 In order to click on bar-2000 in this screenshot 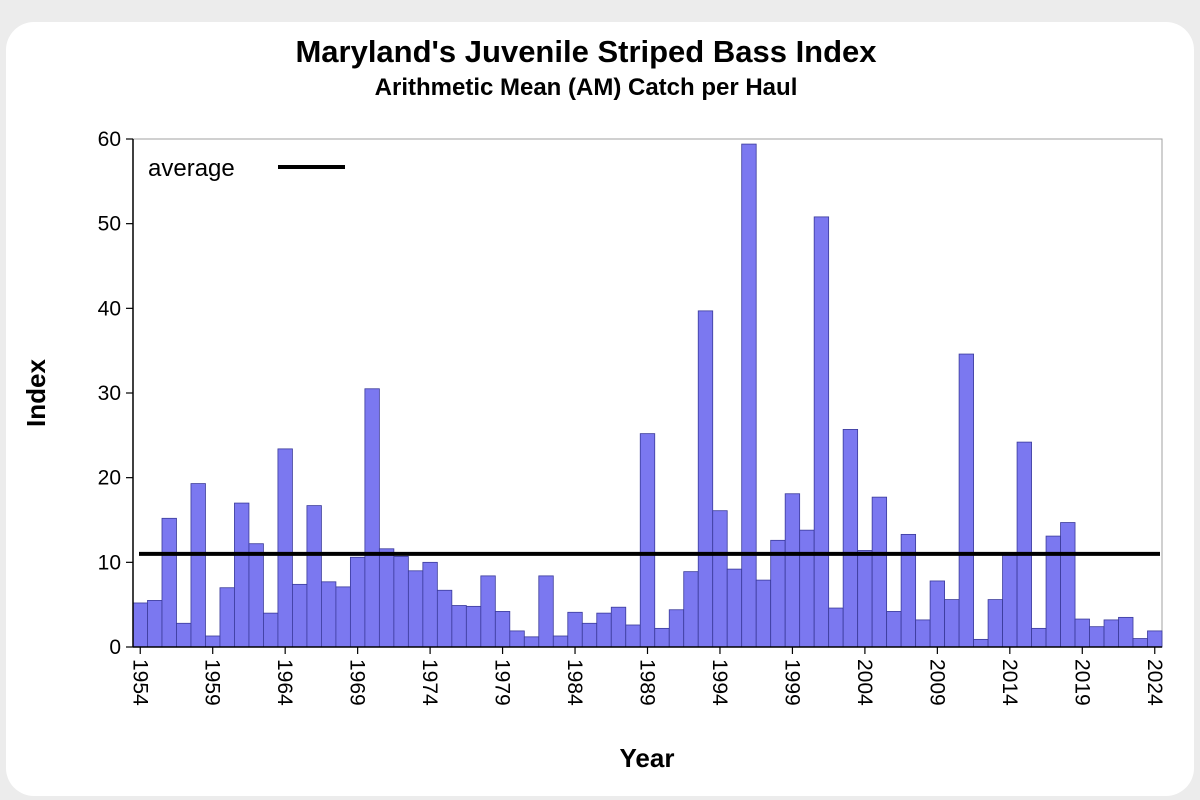, I will do `click(807, 588)`.